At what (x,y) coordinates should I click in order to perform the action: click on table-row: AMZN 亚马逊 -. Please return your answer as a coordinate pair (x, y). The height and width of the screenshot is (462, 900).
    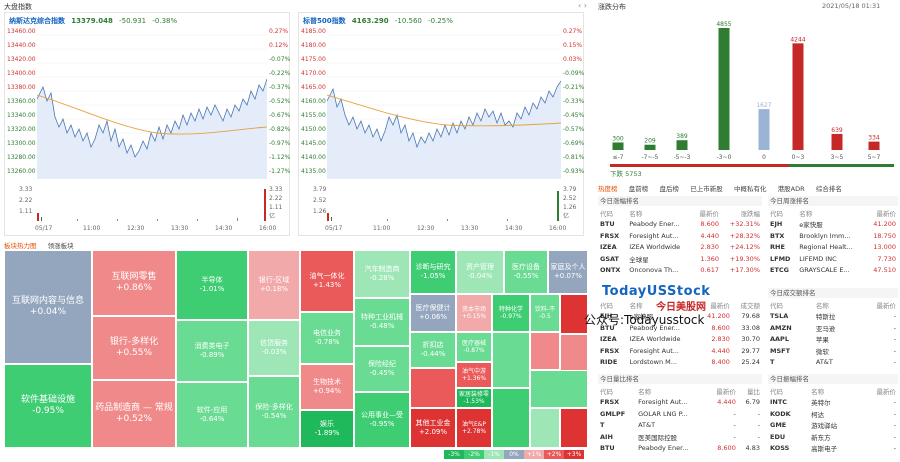
    Looking at the image, I should click on (833, 328).